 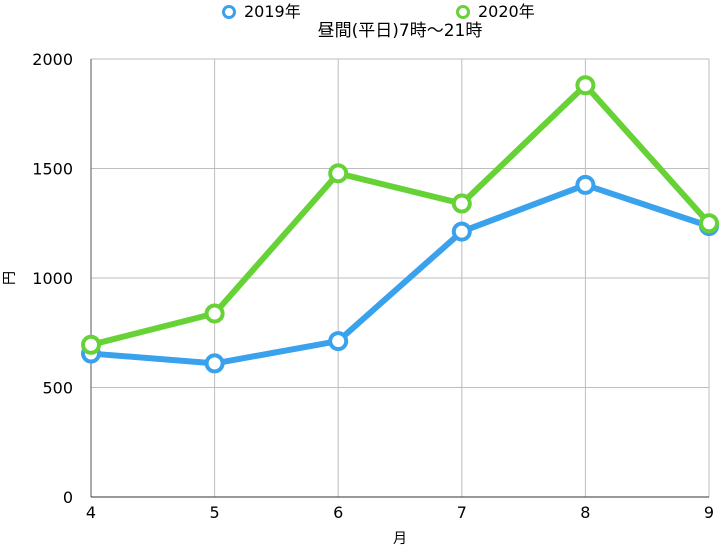 I want to click on chart-title: 昼間(平日)7時〜21時, so click(x=400, y=31).